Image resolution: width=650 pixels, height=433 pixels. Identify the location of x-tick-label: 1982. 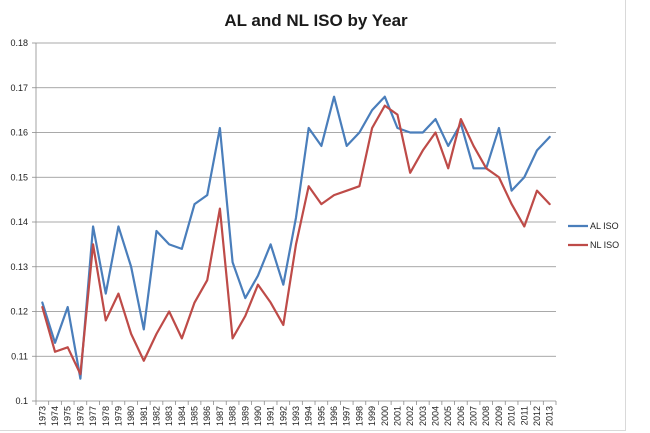
(156, 416).